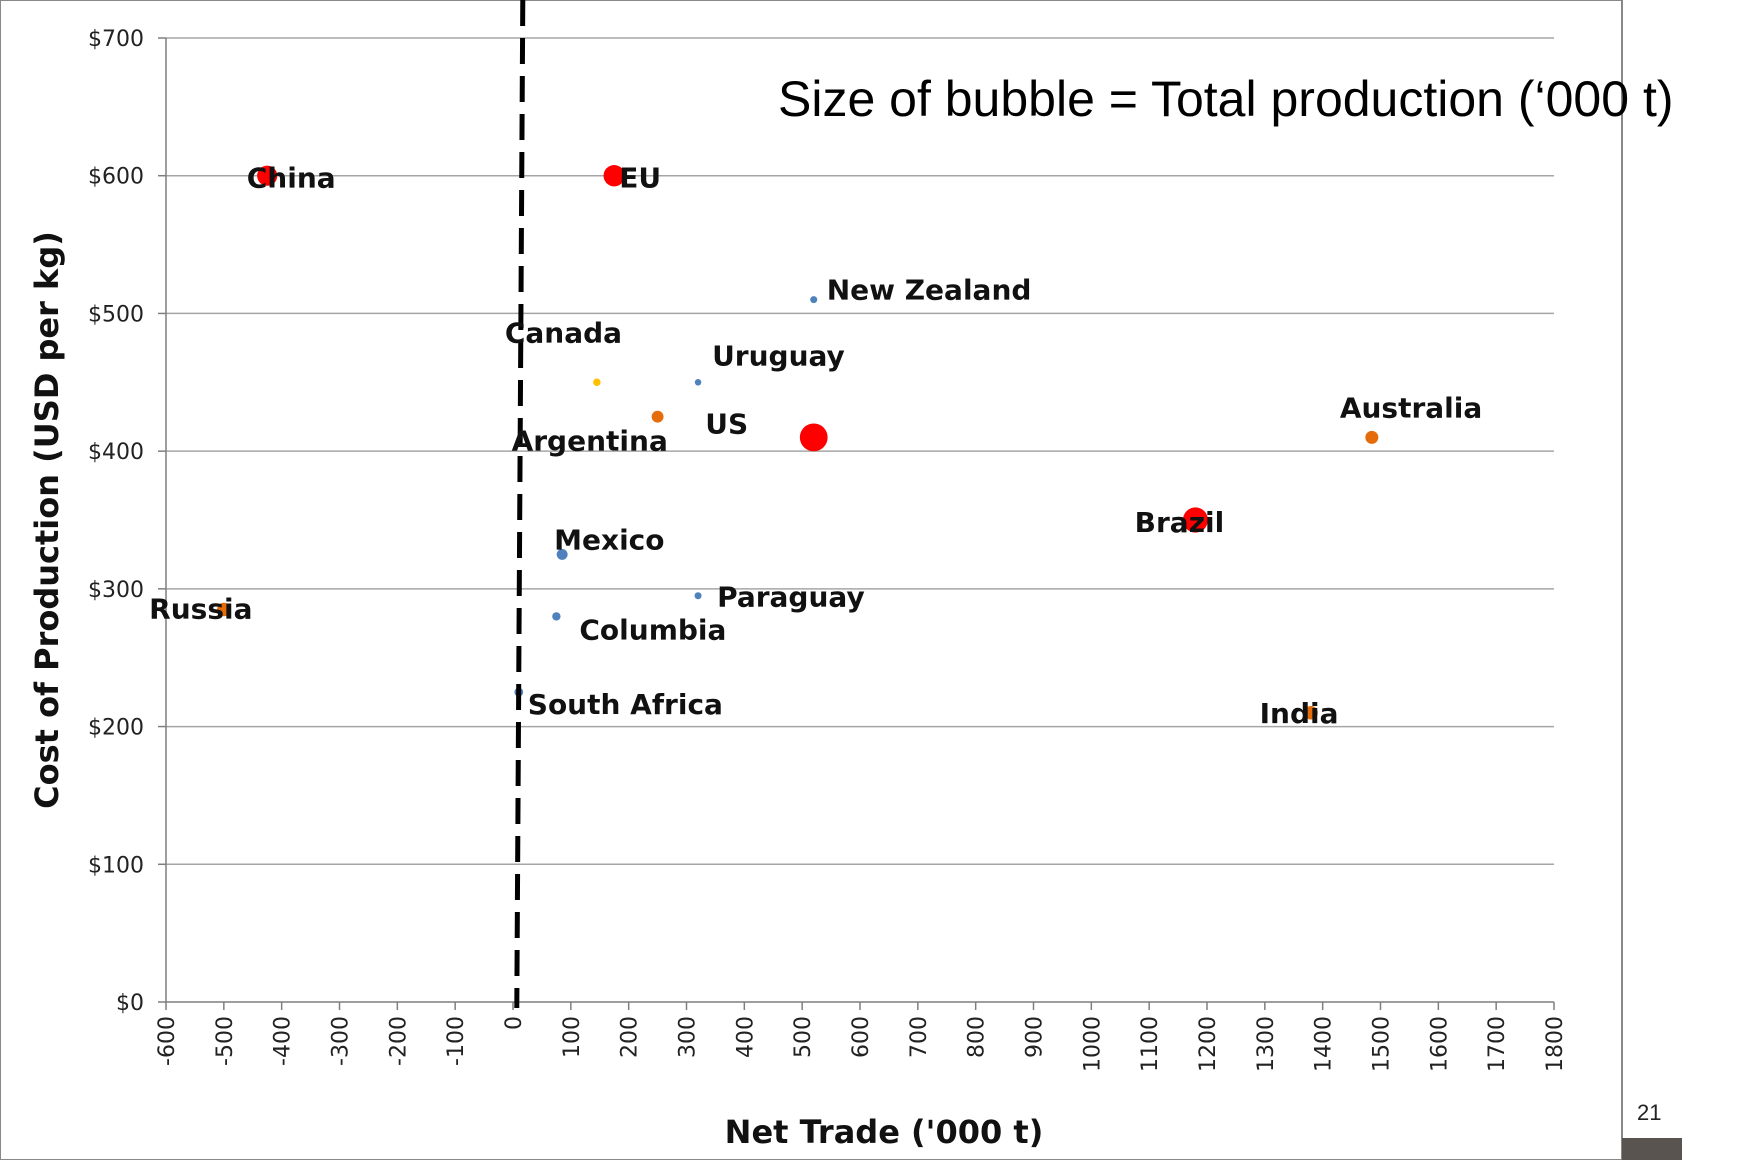 The height and width of the screenshot is (1160, 1752). Describe the element at coordinates (283, 1041) in the screenshot. I see `x-tick-label: -400` at that location.